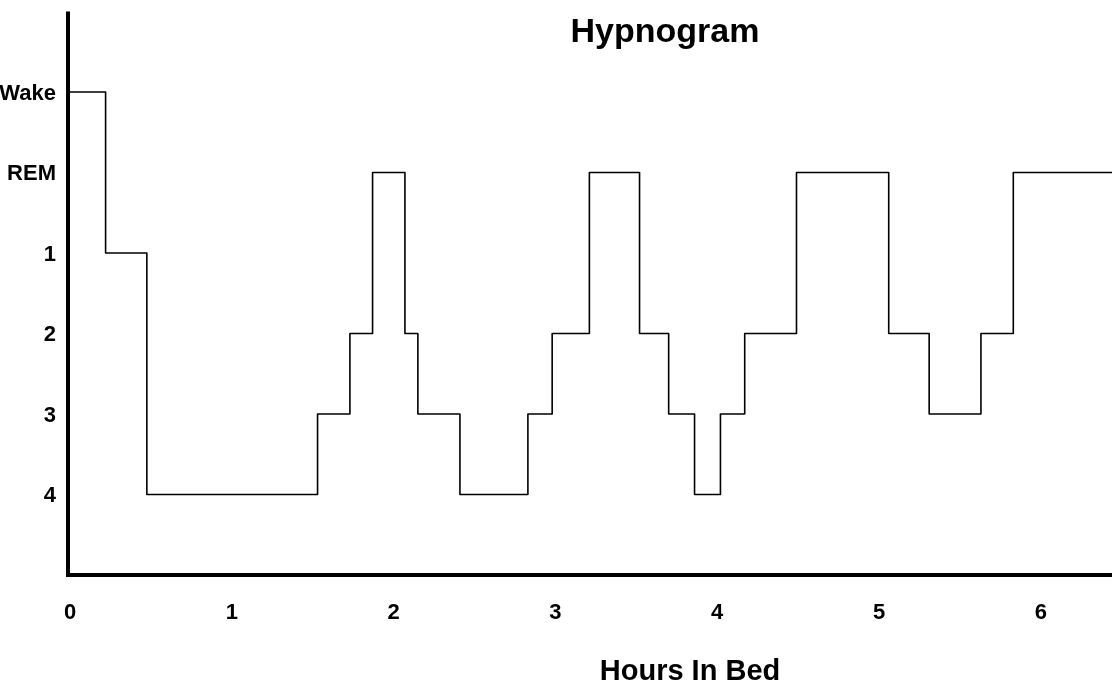 The image size is (1112, 689). Describe the element at coordinates (49, 334) in the screenshot. I see `y-tick-label: 2` at that location.